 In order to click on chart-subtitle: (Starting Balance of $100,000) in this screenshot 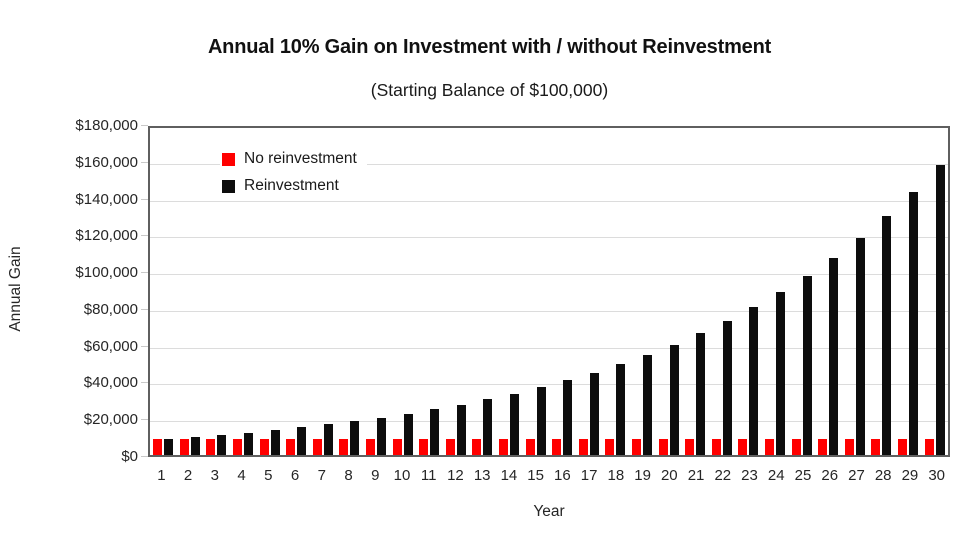, I will do `click(489, 90)`.